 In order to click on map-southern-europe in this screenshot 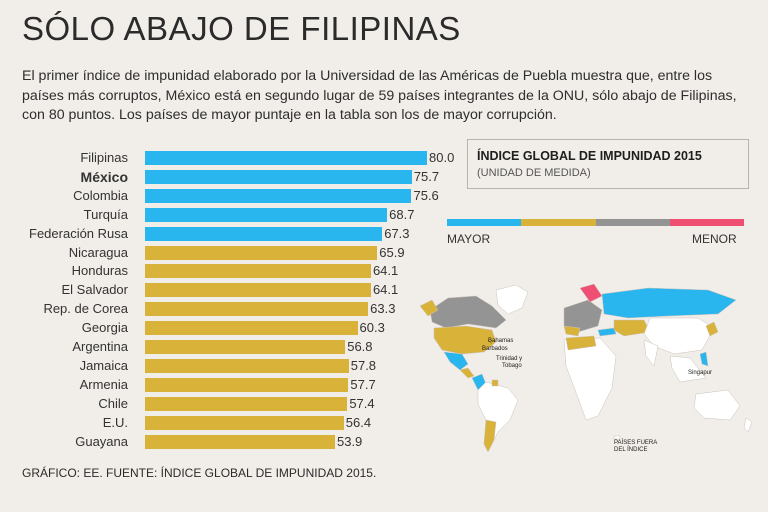, I will do `click(572, 331)`.